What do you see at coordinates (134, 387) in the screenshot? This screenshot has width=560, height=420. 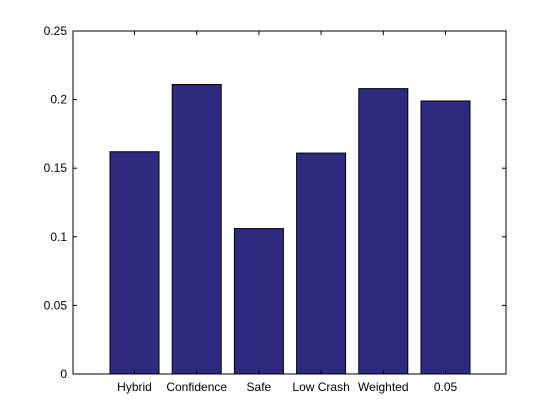 I see `x-tick-label-0: Hybrid` at bounding box center [134, 387].